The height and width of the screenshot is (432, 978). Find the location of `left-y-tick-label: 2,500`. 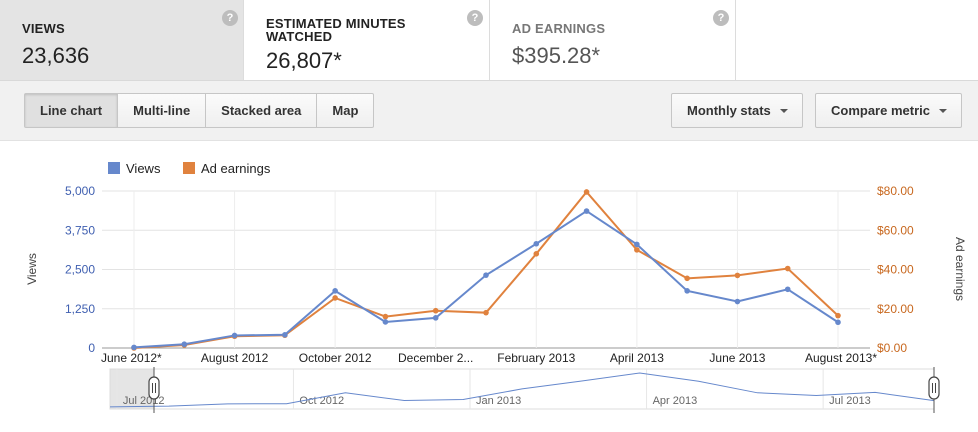

left-y-tick-label: 2,500 is located at coordinates (80, 270).